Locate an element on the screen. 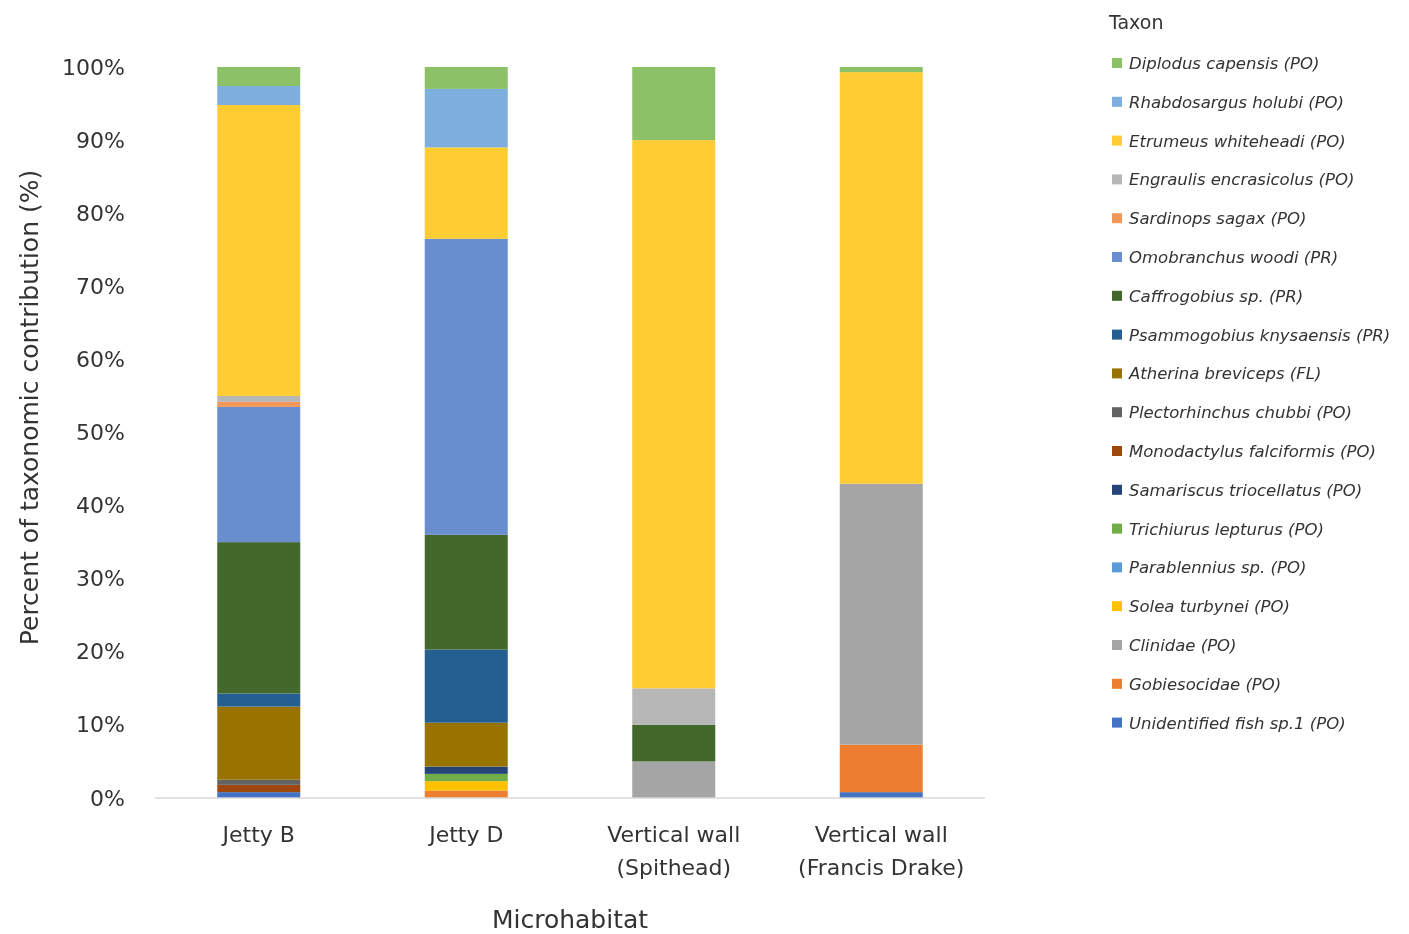 The height and width of the screenshot is (934, 1409). legend-label: Trichiurus lepturus (PO) is located at coordinates (1226, 529).